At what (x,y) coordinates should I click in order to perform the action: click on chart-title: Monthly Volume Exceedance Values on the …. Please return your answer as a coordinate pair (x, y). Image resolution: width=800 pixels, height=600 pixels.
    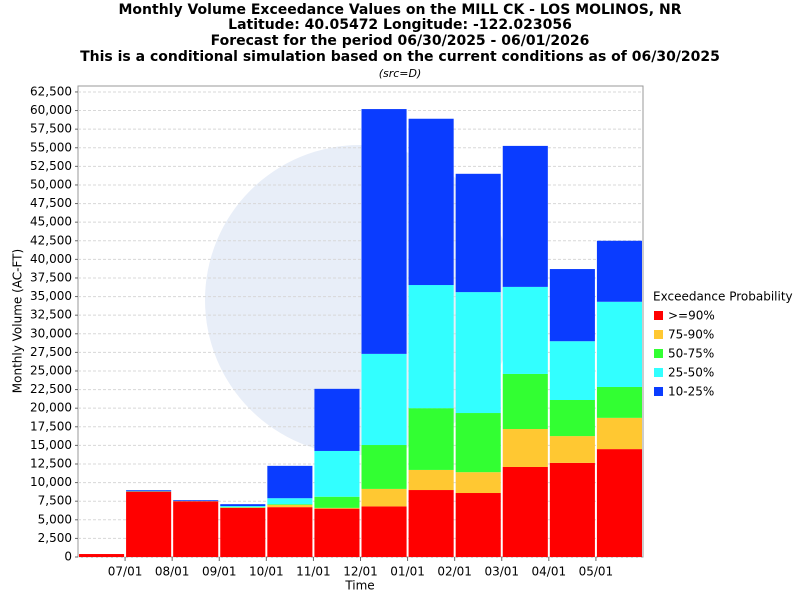
    Looking at the image, I should click on (399, 10).